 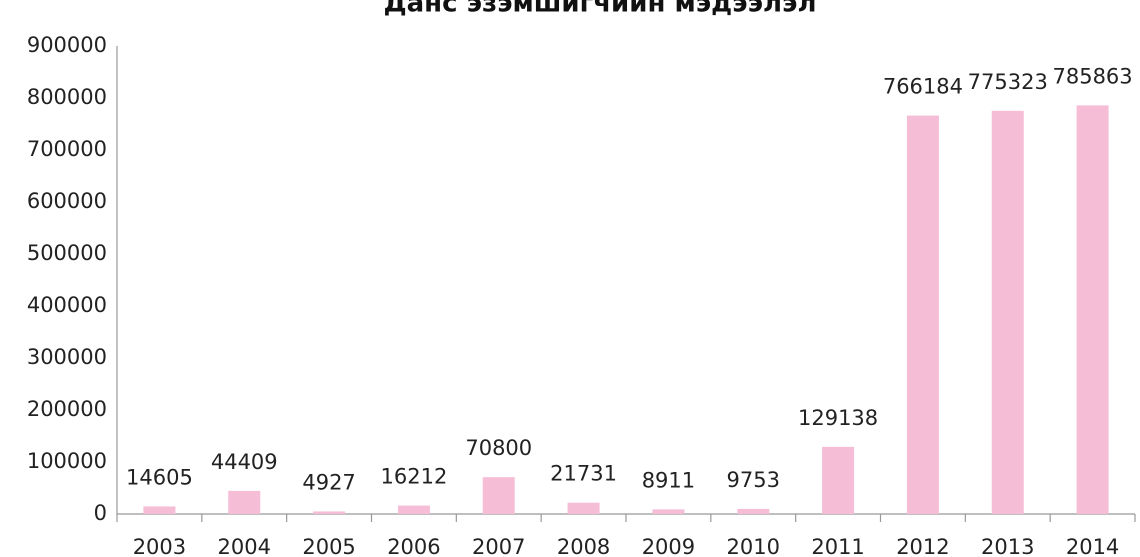 I want to click on data-label: 21731, so click(x=583, y=474).